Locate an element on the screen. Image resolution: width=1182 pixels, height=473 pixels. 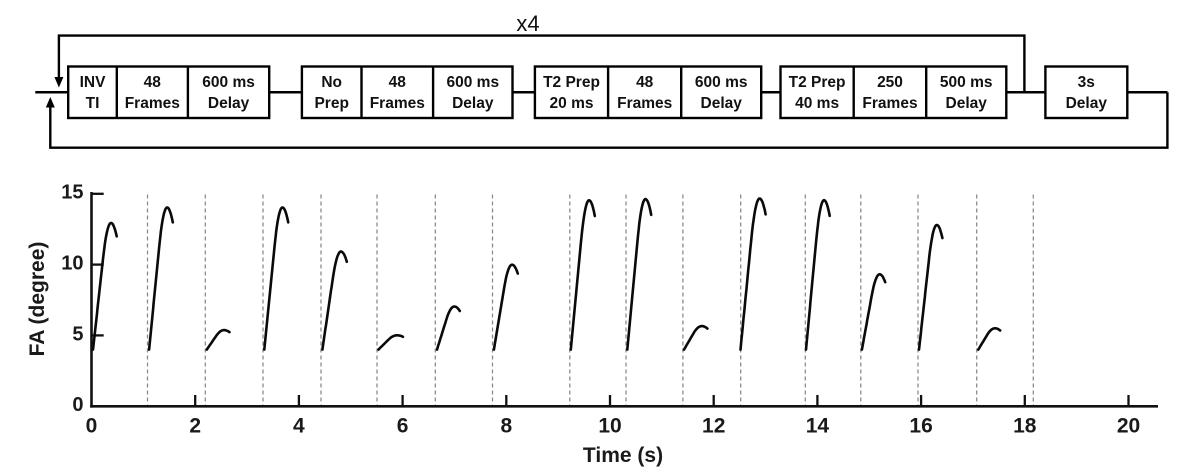
svg-text: 6 is located at coordinates (403, 426).